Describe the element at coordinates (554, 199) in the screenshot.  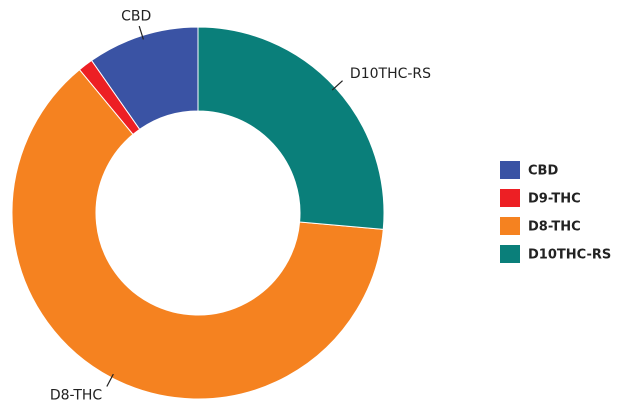
I see `legend-label: D9-THC` at that location.